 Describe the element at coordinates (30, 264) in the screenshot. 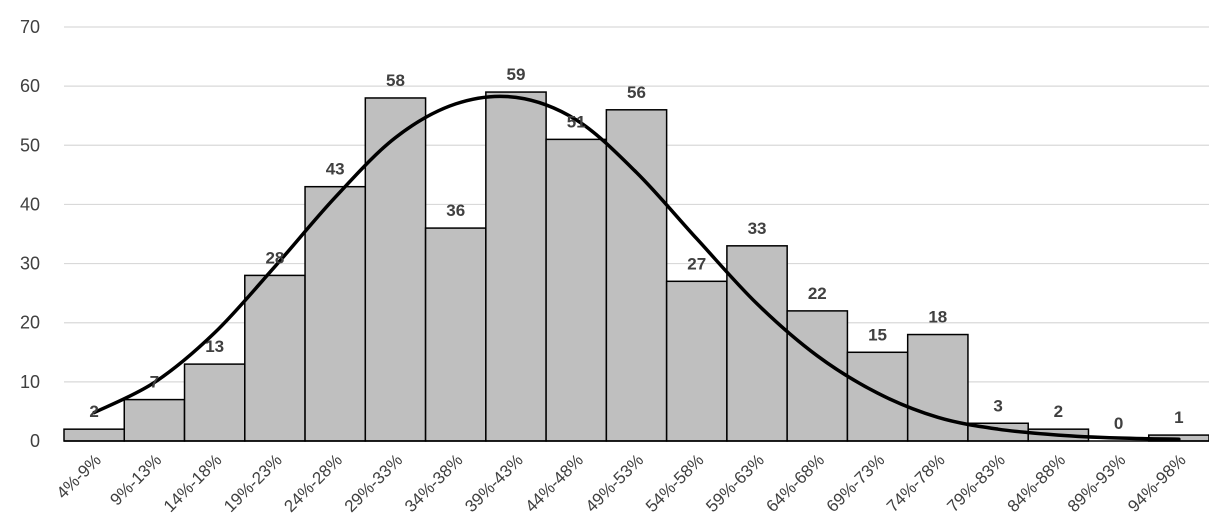

I see `y-tick-label: 30` at that location.